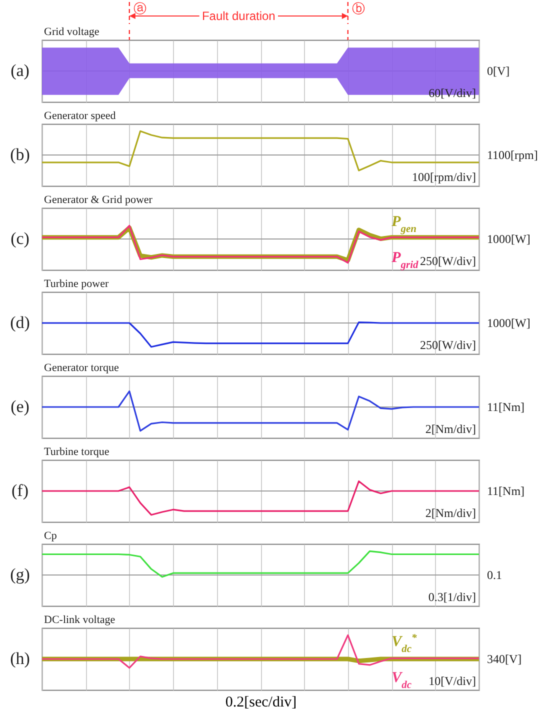 The width and height of the screenshot is (547, 728). What do you see at coordinates (494, 575) in the screenshot?
I see `text: 0.1` at bounding box center [494, 575].